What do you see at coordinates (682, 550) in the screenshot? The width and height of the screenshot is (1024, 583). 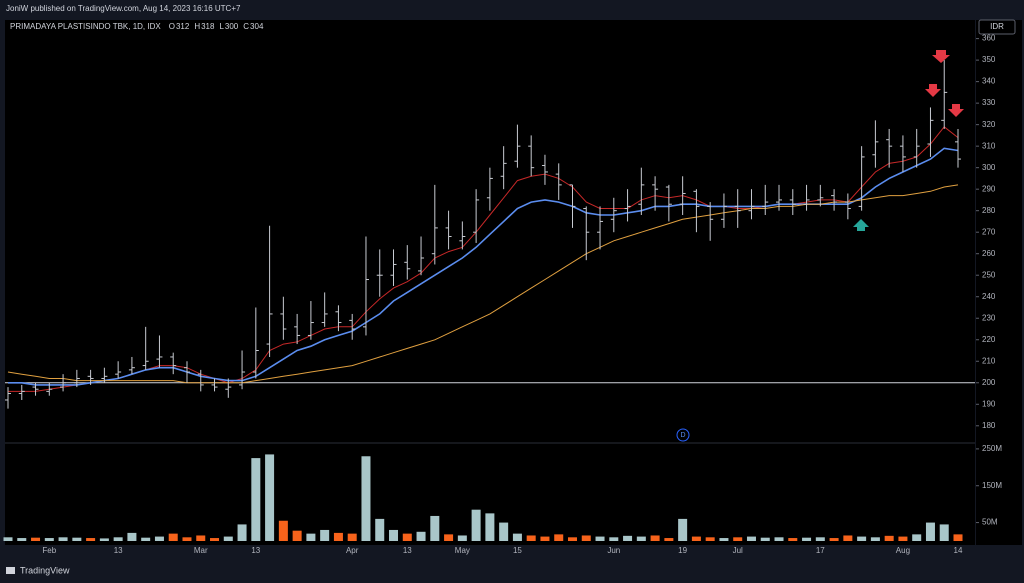 I see `x-tick-label: 19` at bounding box center [682, 550].